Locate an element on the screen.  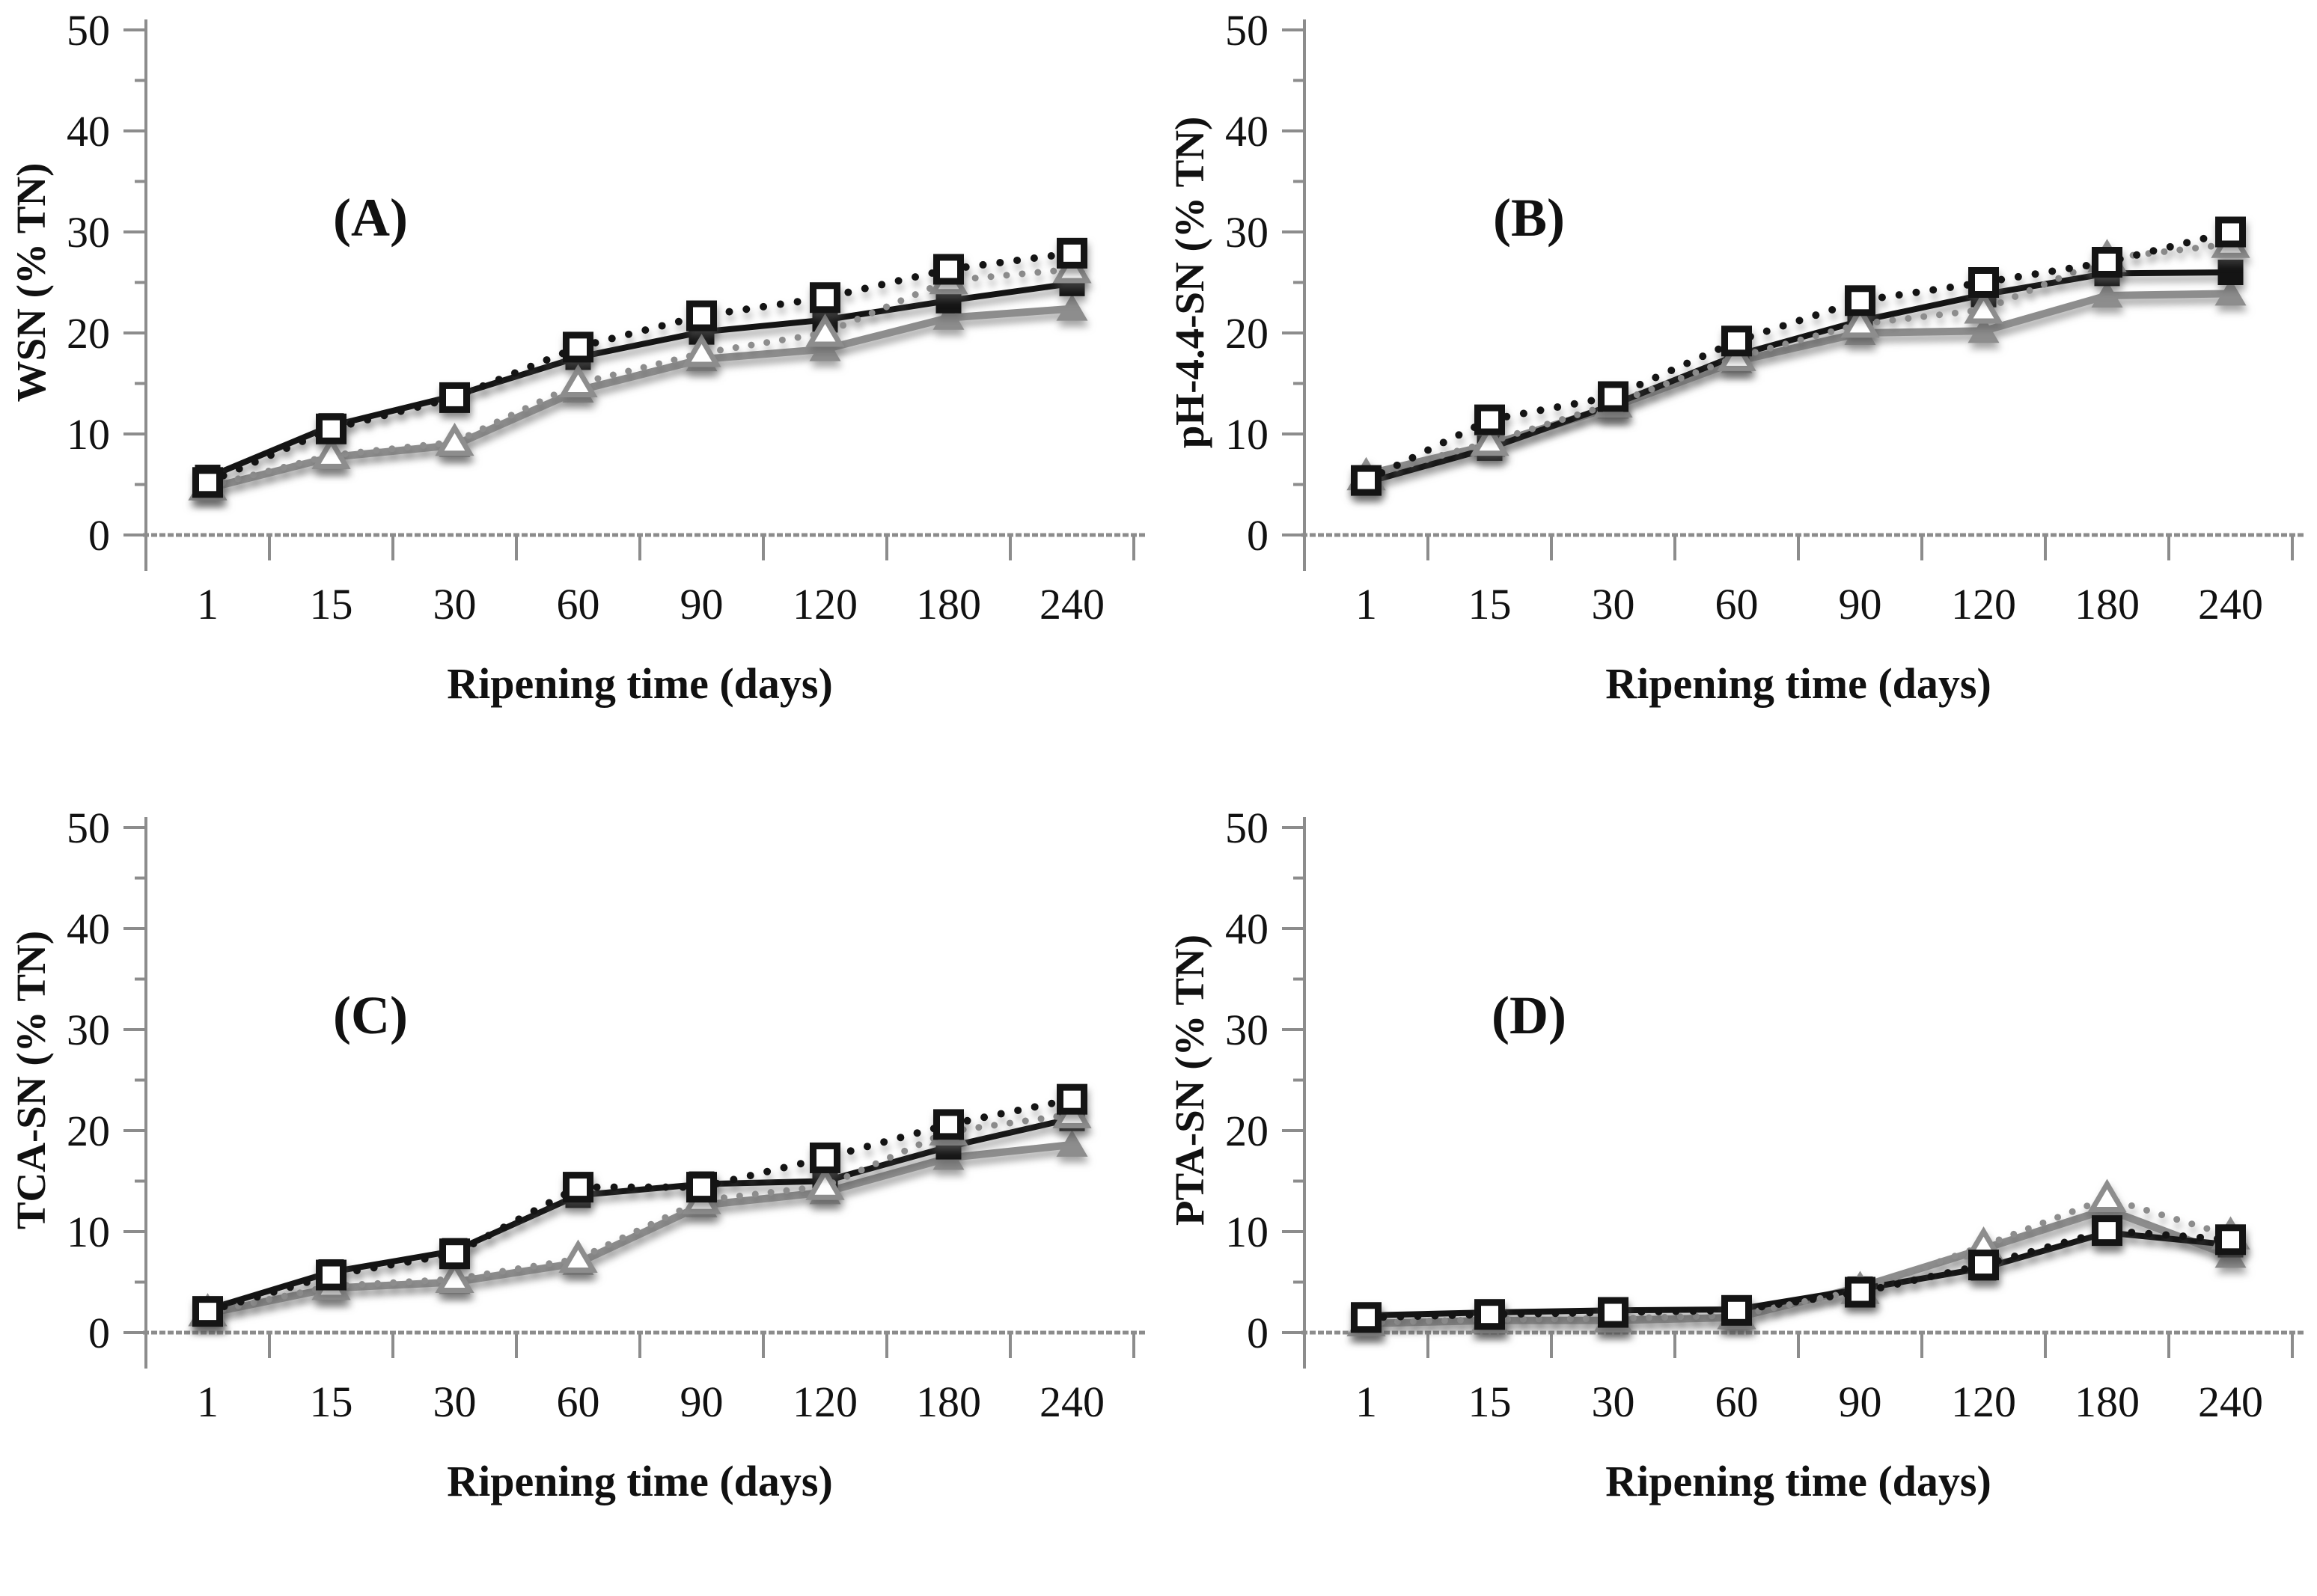
y-axis-title: WSN (% TN) is located at coordinates (31, 283).